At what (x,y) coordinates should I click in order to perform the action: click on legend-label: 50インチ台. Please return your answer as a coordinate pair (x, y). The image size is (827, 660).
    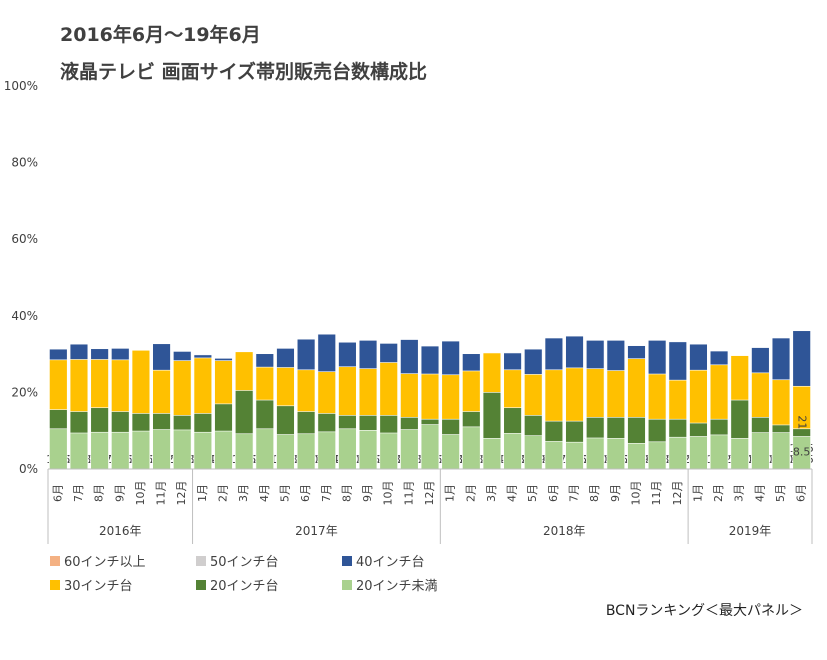
    Looking at the image, I should click on (244, 562).